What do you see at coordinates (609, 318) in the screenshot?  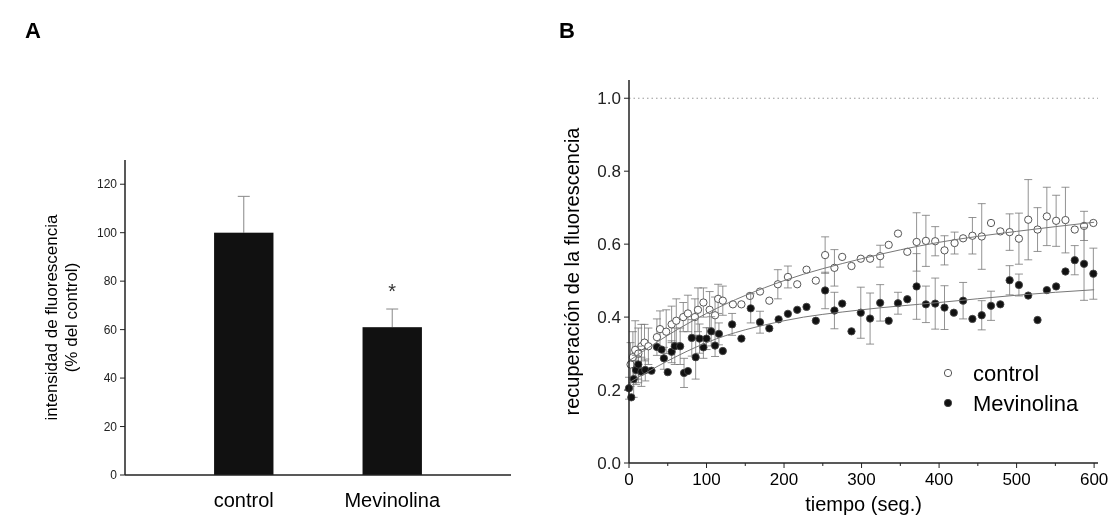 I see `y-tick-label: 0.4` at bounding box center [609, 318].